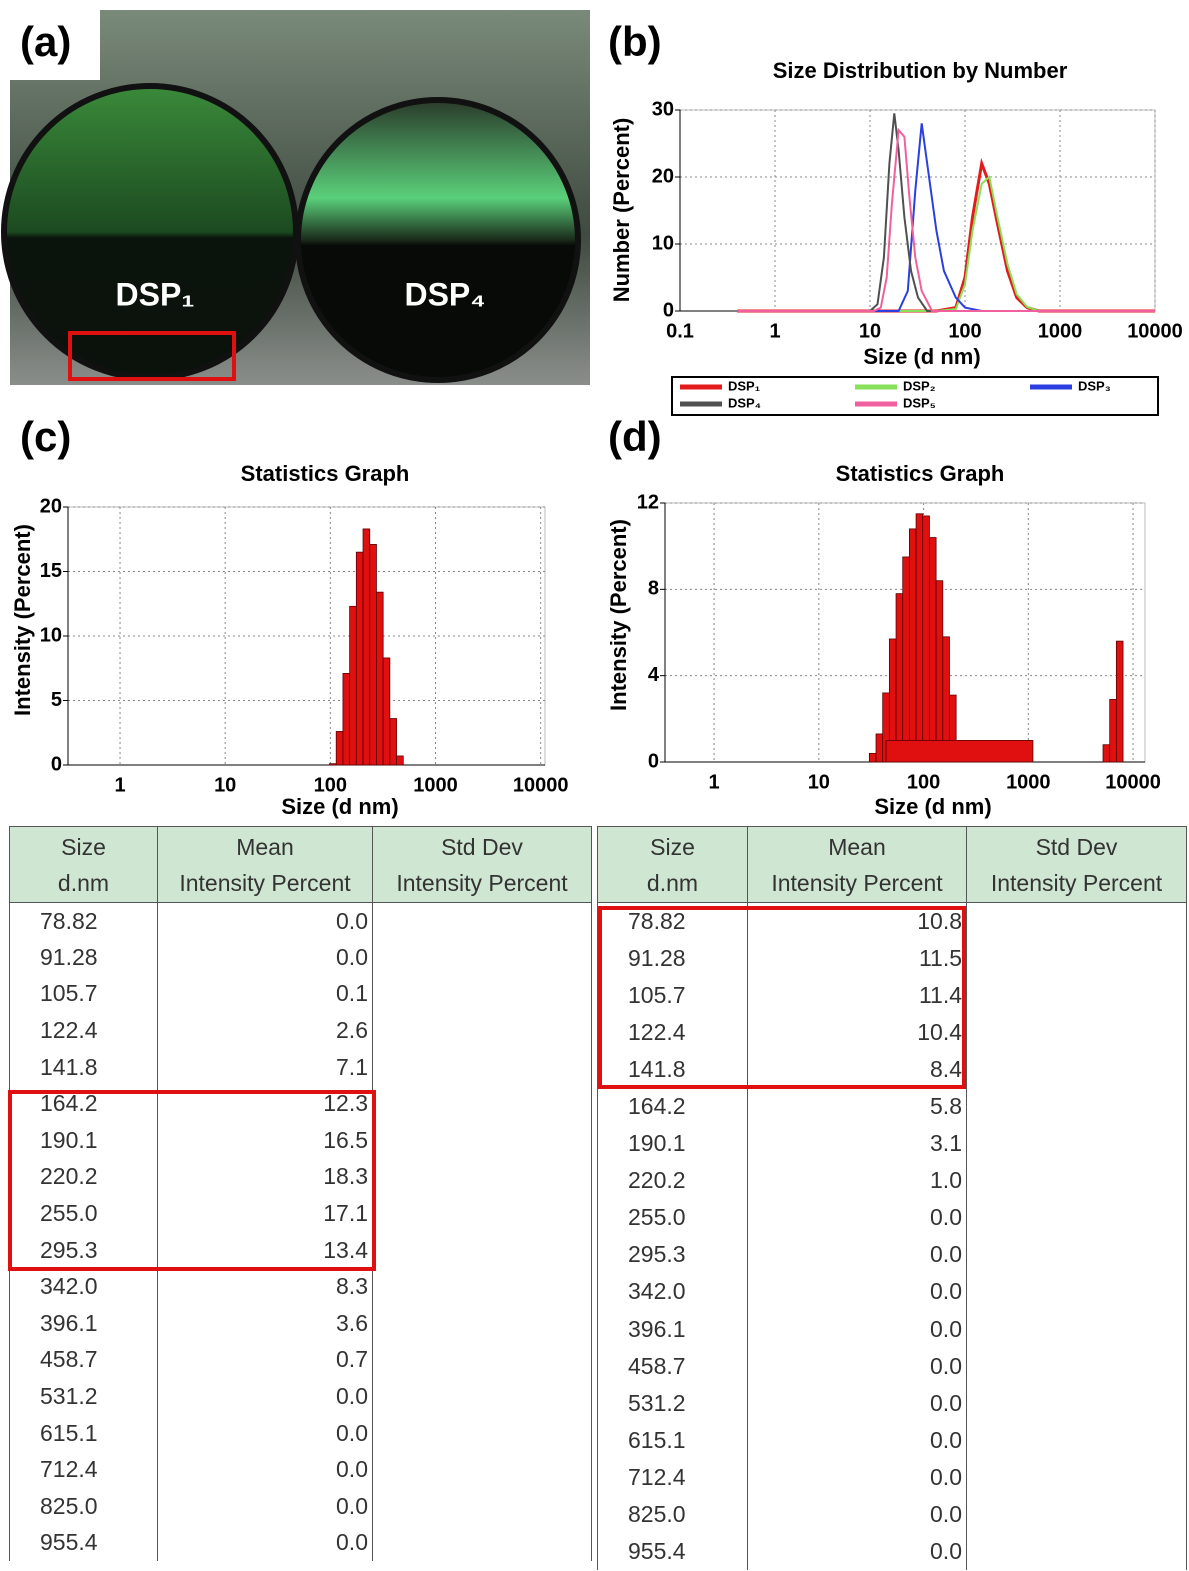 Image resolution: width=1189 pixels, height=1571 pixels. What do you see at coordinates (892, 1366) in the screenshot?
I see `table-row: 458.7 0.0` at bounding box center [892, 1366].